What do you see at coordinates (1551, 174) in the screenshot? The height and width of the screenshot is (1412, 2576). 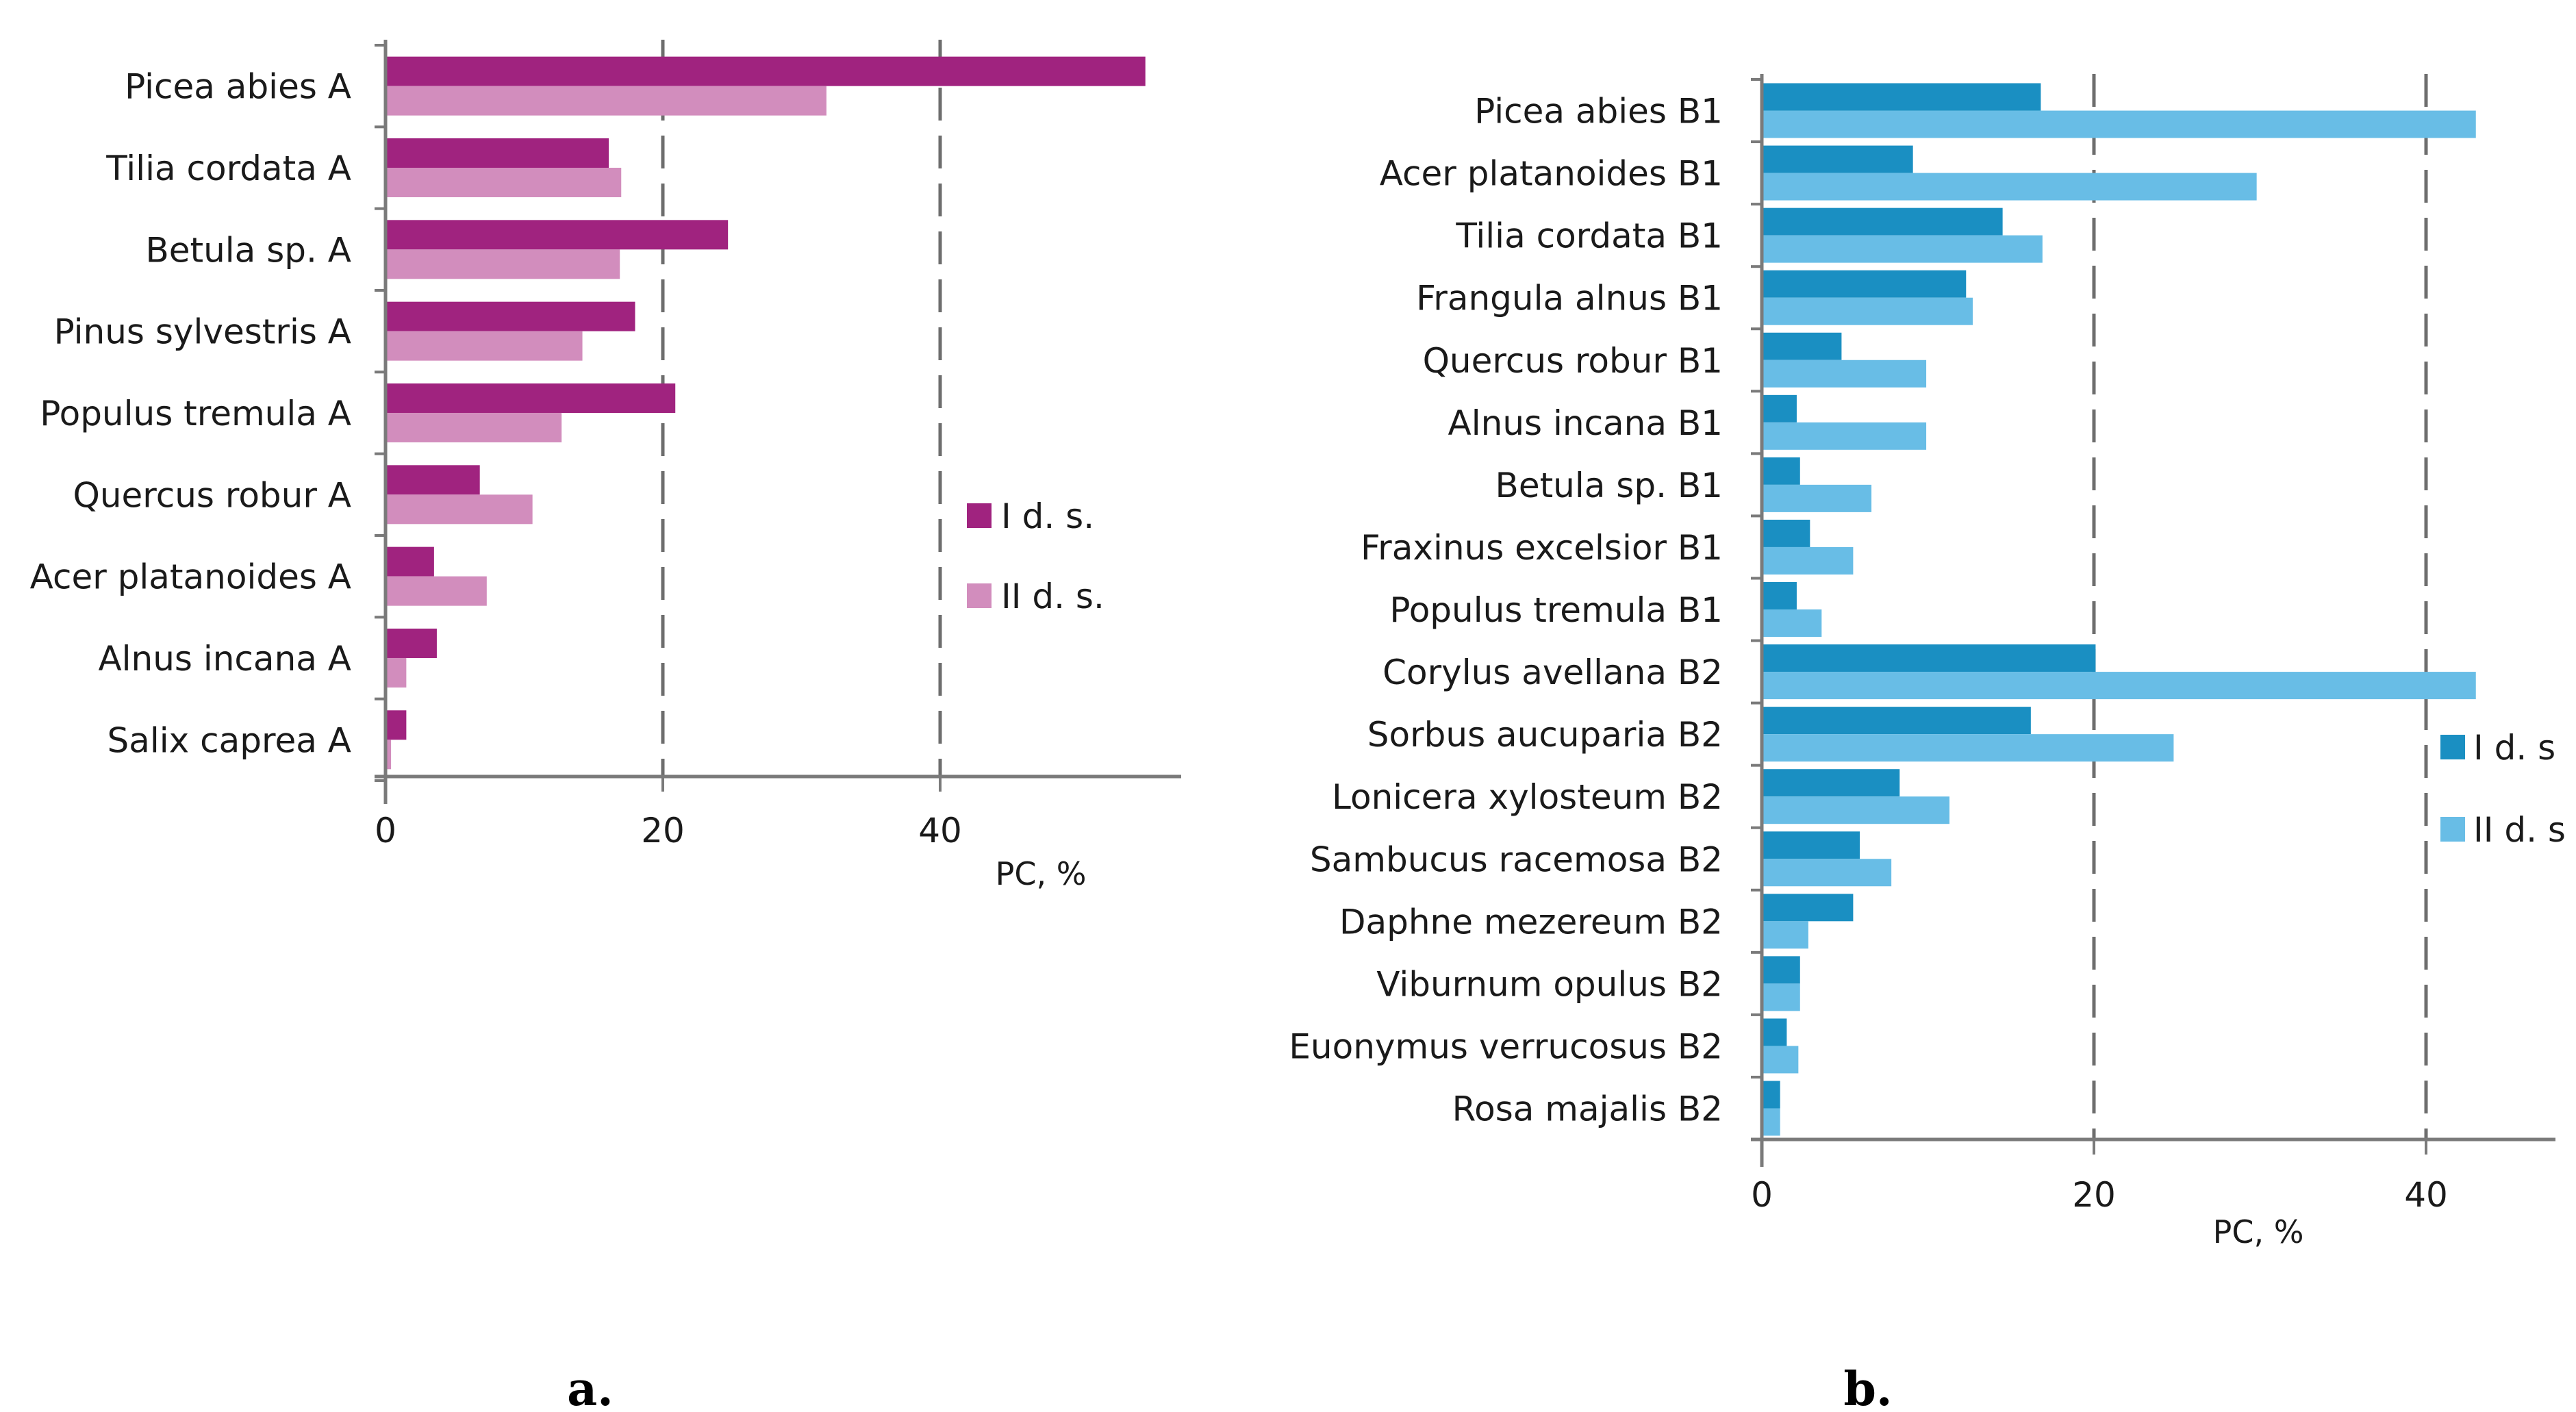 I see `category-label: Acer platanoides B1` at bounding box center [1551, 174].